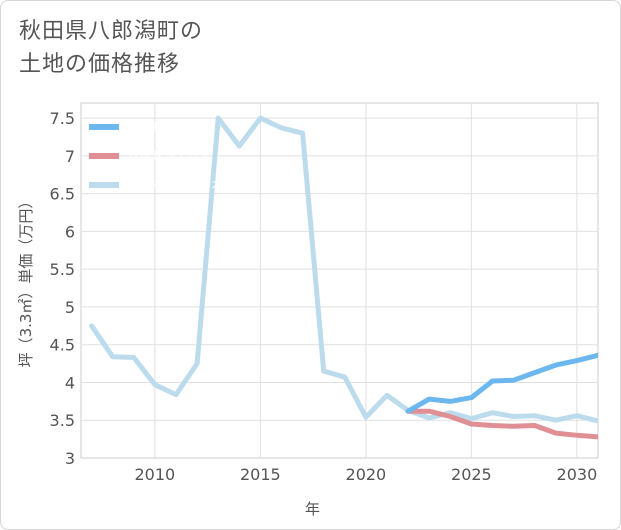  I want to click on x-tick-label: 2020, so click(366, 474).